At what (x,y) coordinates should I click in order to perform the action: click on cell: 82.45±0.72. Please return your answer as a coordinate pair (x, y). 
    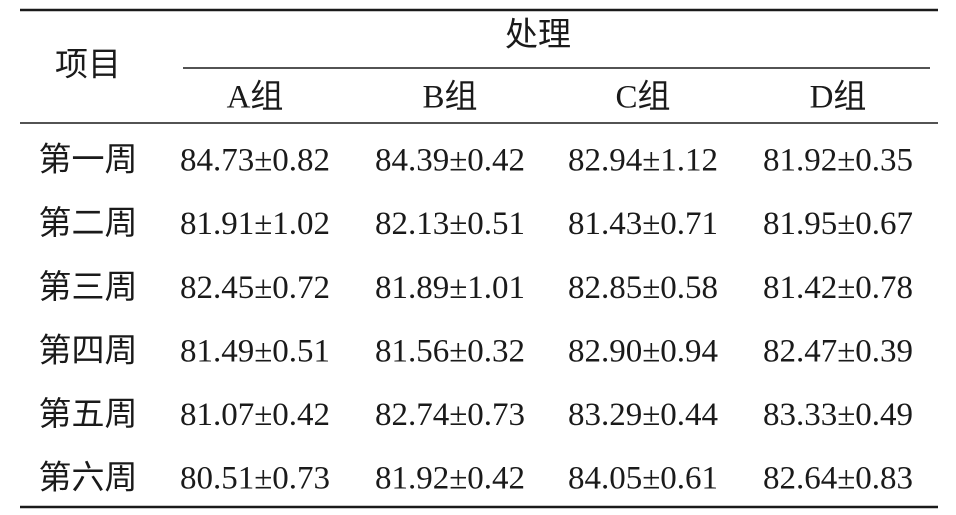
    Looking at the image, I should click on (255, 288).